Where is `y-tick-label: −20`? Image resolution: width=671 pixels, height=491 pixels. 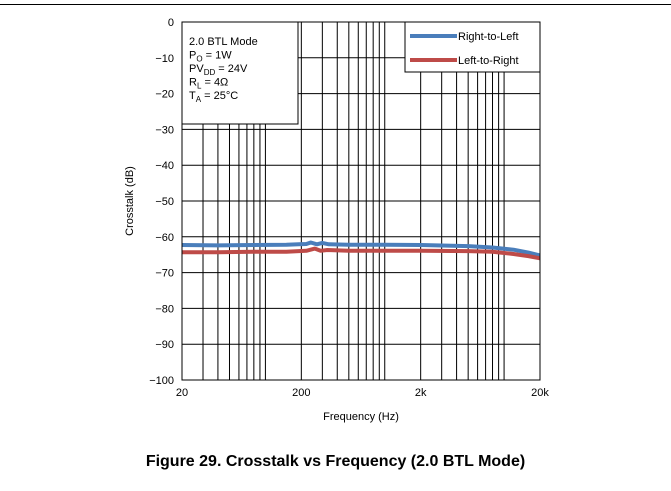
y-tick-label: −20 is located at coordinates (164, 95).